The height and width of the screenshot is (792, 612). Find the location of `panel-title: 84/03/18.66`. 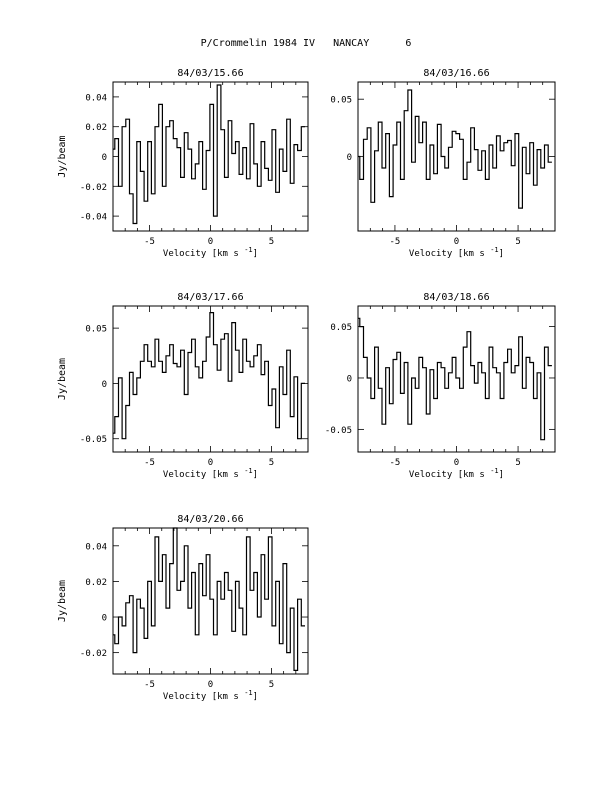

panel-title: 84/03/18.66 is located at coordinates (456, 297).